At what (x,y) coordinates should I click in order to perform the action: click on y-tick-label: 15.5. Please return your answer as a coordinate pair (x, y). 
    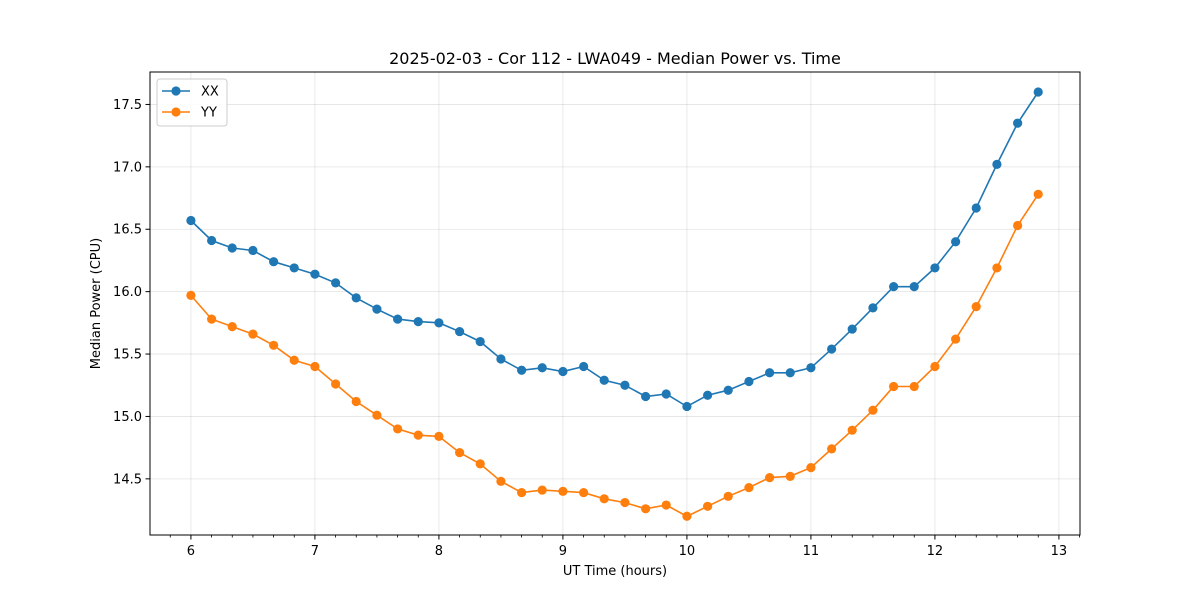
    Looking at the image, I should click on (127, 355).